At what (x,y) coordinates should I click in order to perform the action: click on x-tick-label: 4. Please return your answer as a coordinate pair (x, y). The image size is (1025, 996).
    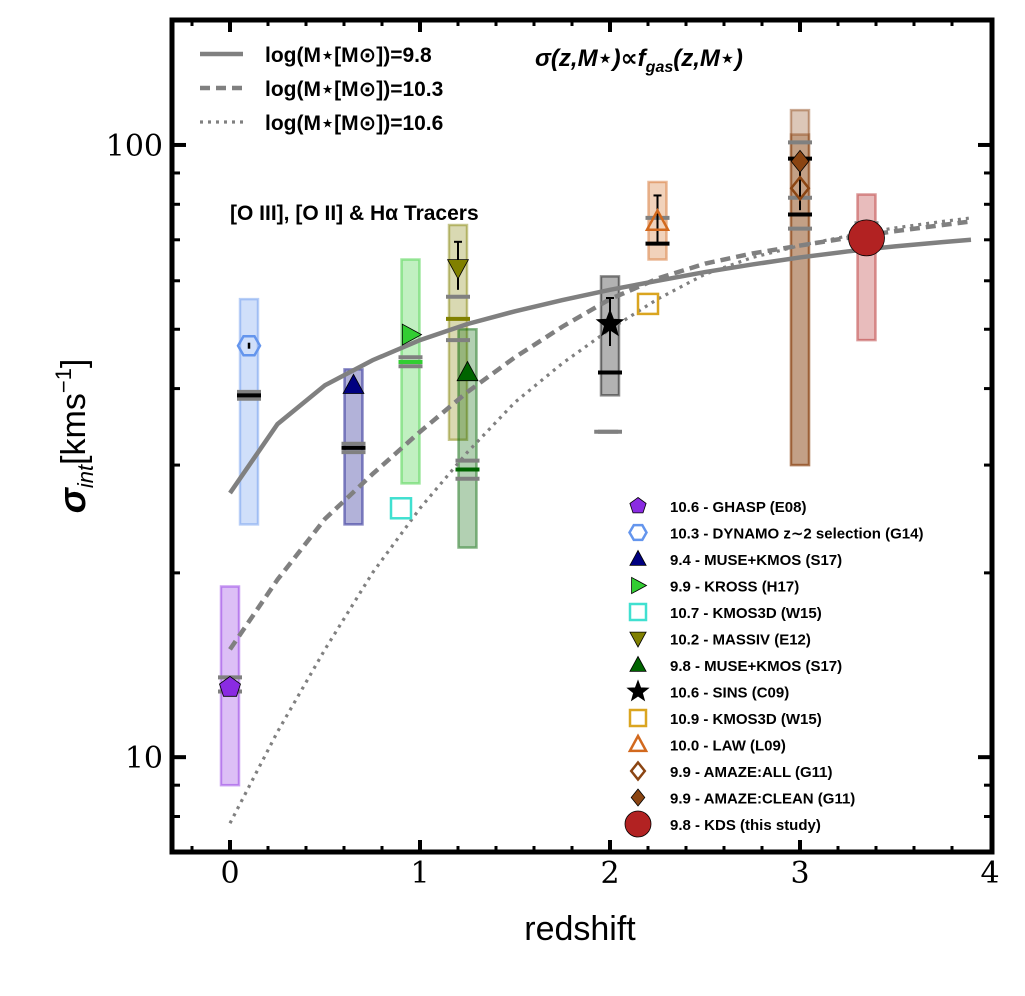
    Looking at the image, I should click on (989, 873).